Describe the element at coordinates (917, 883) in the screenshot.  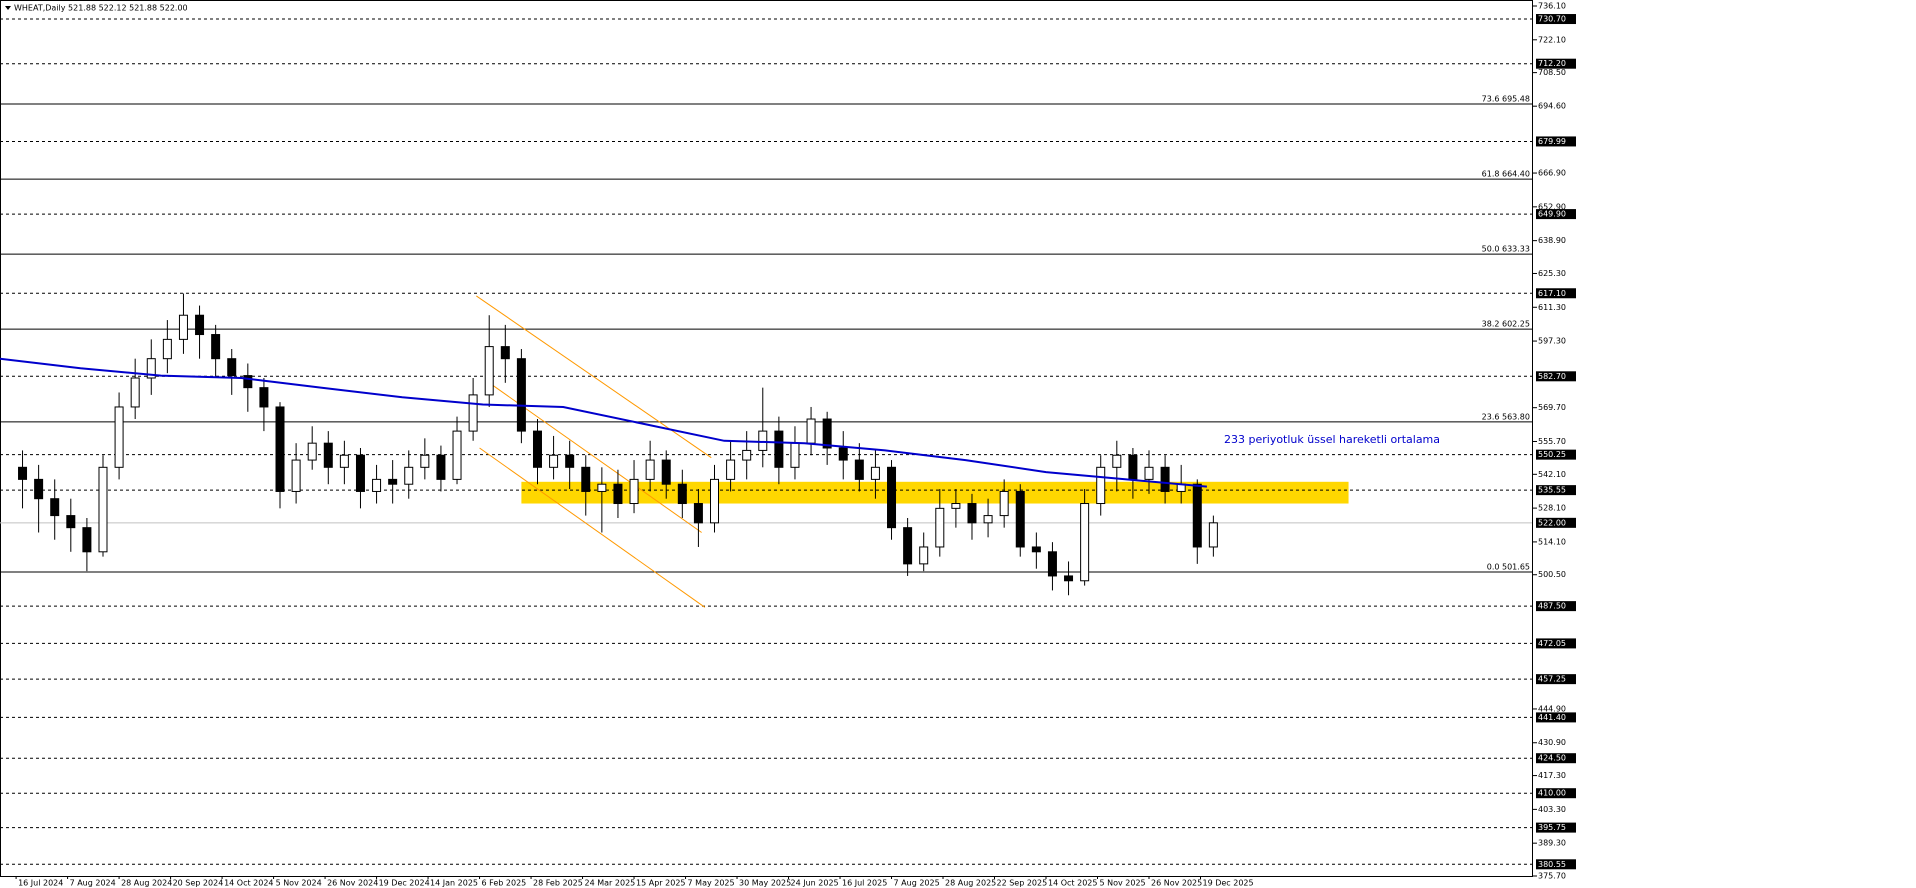
I see `x-tick-label: 7 Aug 2025` at that location.